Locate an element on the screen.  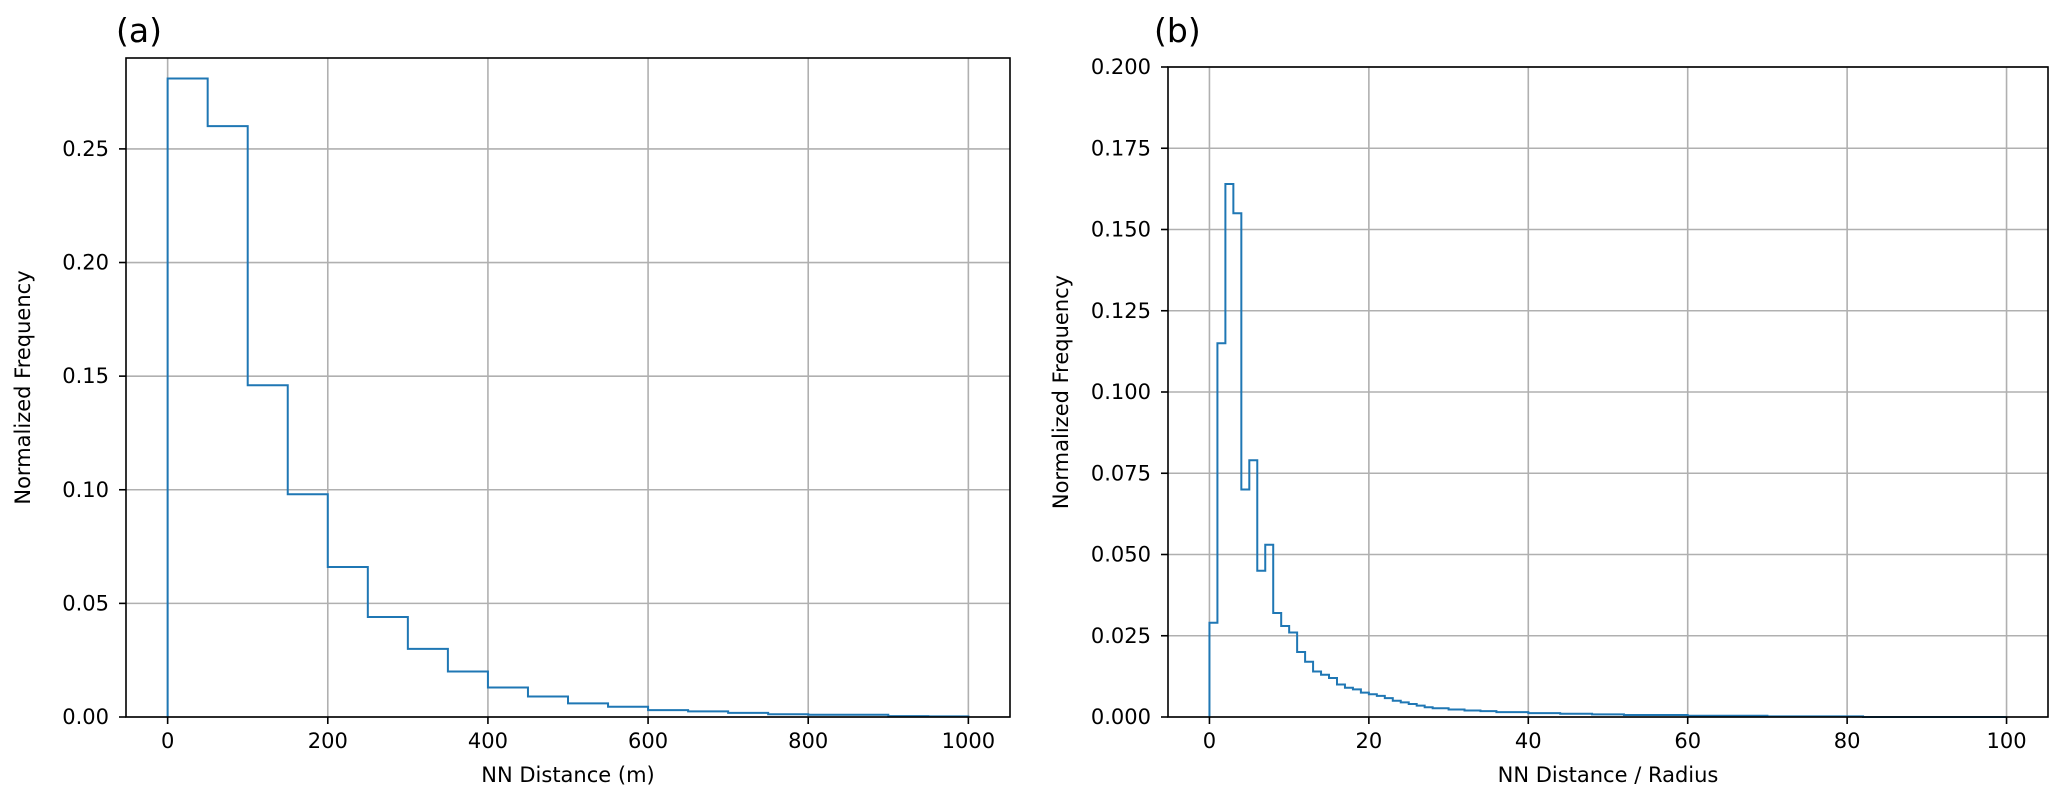
a-y-tick-label: 0.25 is located at coordinates (85, 149).